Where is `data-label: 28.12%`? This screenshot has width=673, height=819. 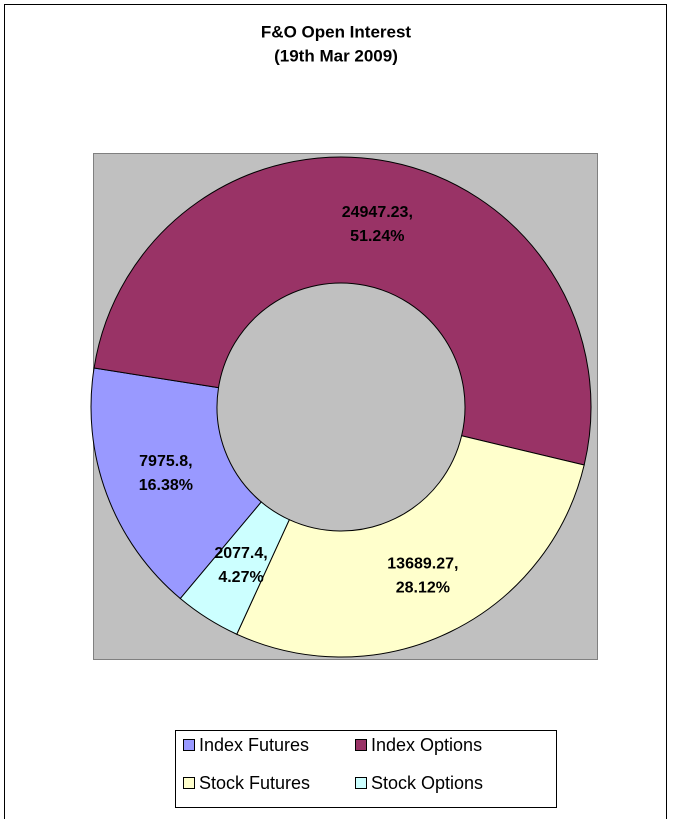 data-label: 28.12% is located at coordinates (423, 587).